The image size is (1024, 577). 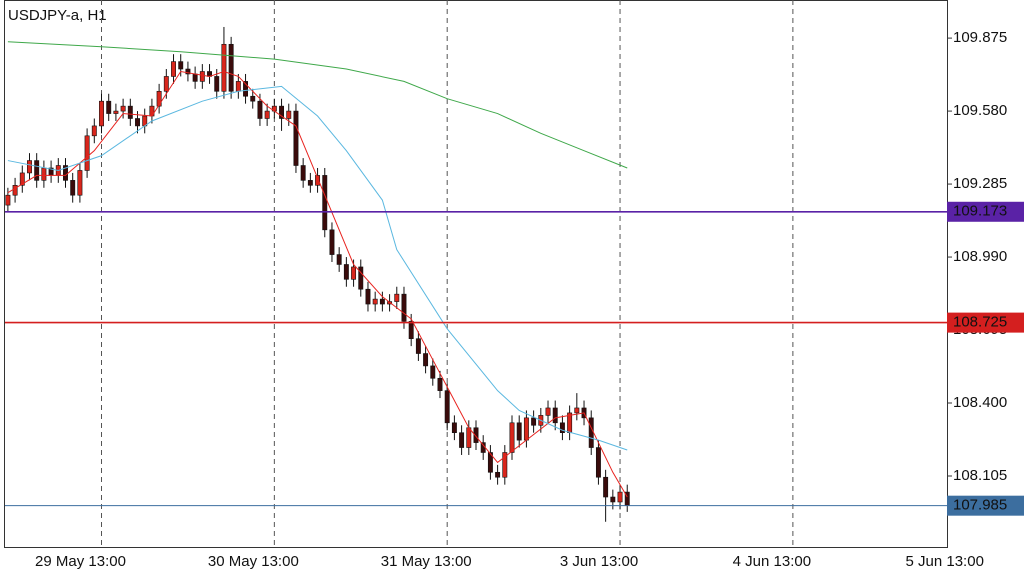 What do you see at coordinates (980, 322) in the screenshot?
I see `price-level-label: 108.725` at bounding box center [980, 322].